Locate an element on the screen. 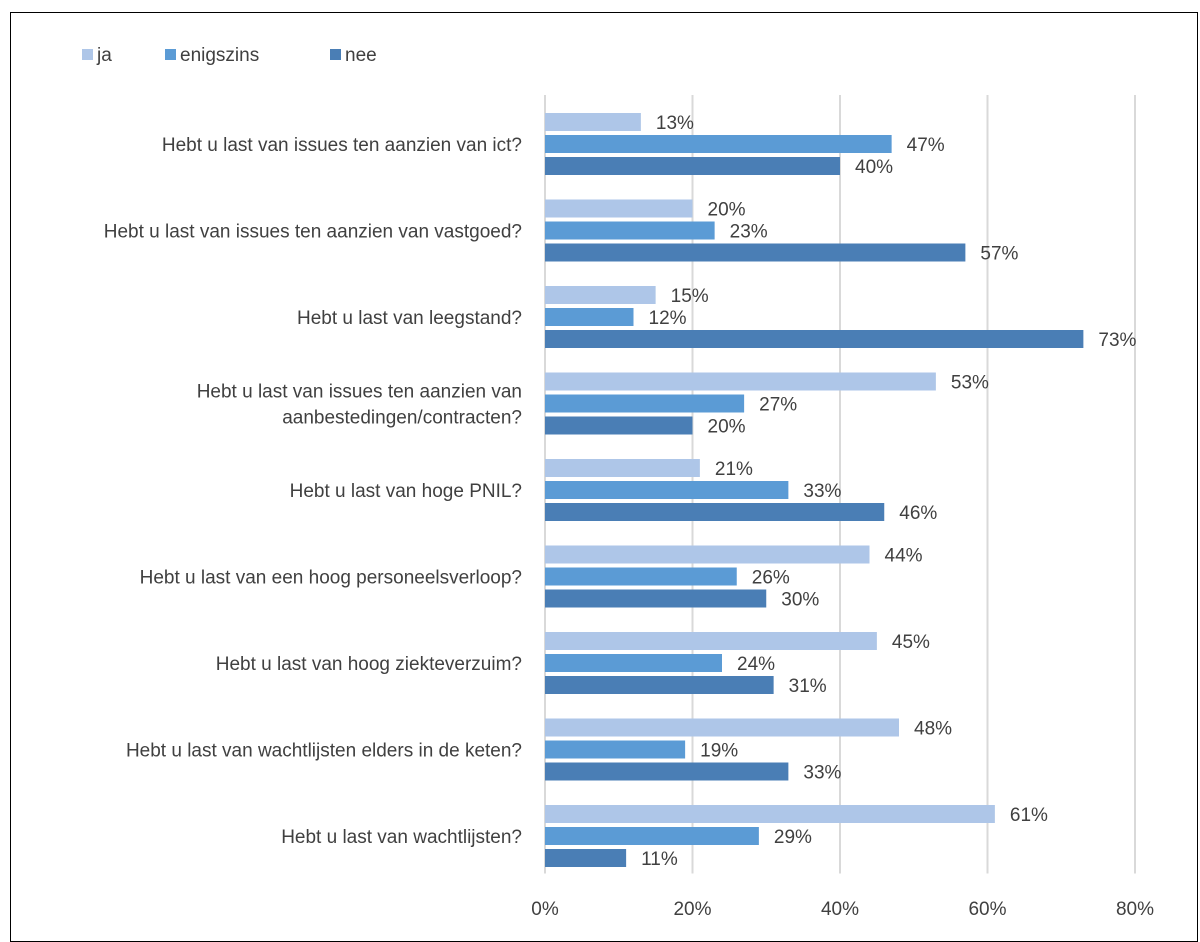 The image size is (1200, 942). x-tick-label: 40% is located at coordinates (840, 909).